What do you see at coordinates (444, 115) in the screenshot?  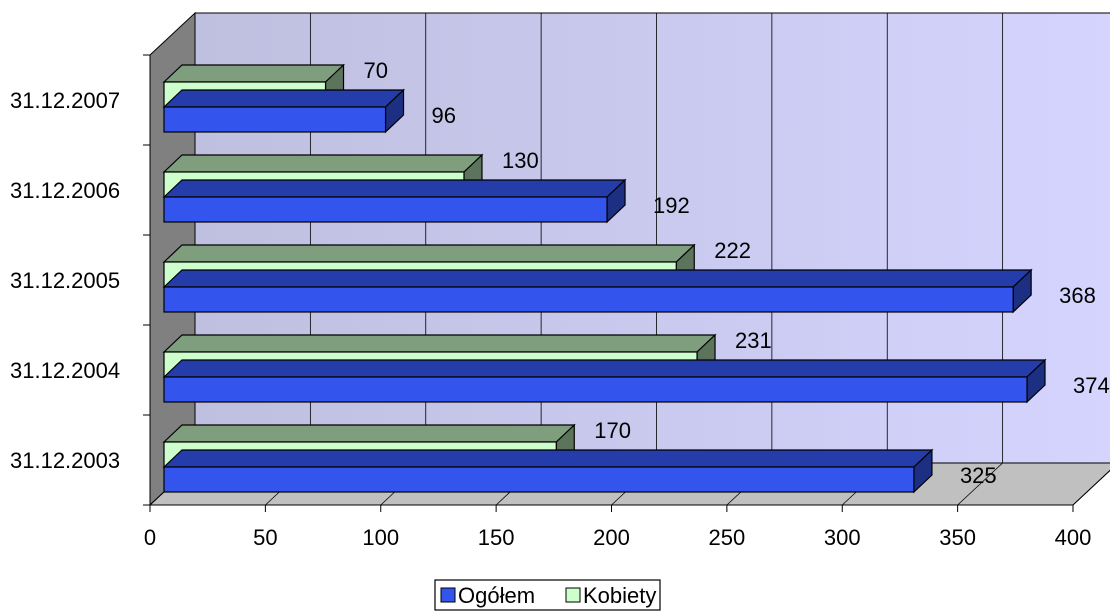 I see `data-label-ogolem: 96` at bounding box center [444, 115].